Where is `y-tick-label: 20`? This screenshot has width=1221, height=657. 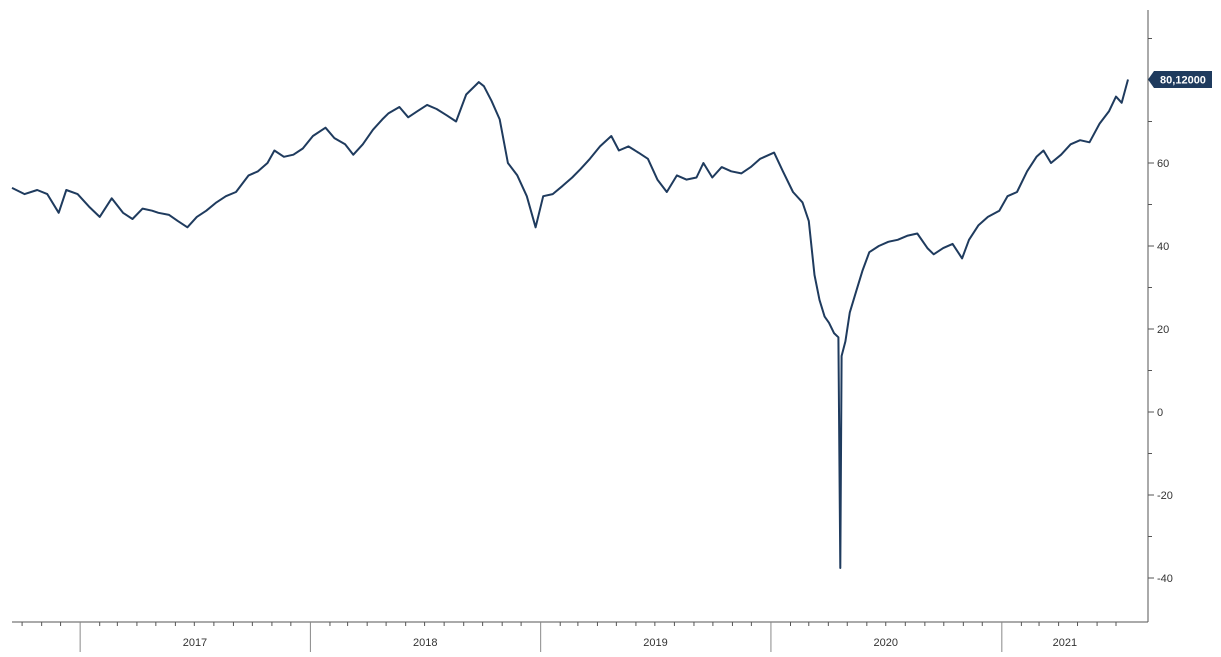
y-tick-label: 20 is located at coordinates (1163, 330).